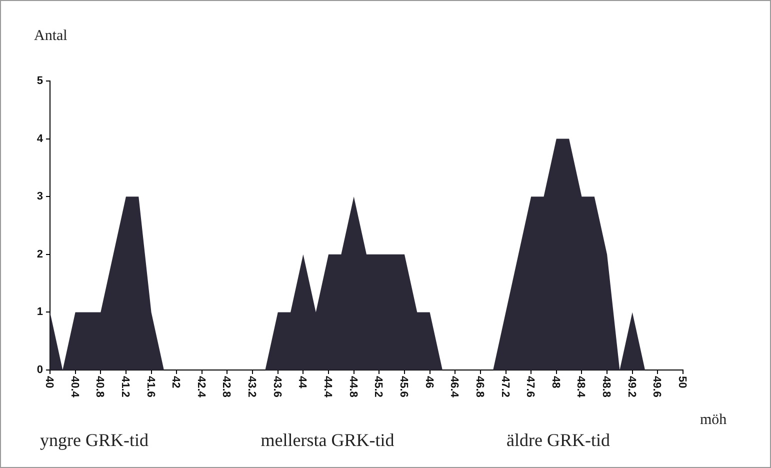 This screenshot has width=771, height=468. I want to click on x-tick-label: 41.2, so click(124, 387).